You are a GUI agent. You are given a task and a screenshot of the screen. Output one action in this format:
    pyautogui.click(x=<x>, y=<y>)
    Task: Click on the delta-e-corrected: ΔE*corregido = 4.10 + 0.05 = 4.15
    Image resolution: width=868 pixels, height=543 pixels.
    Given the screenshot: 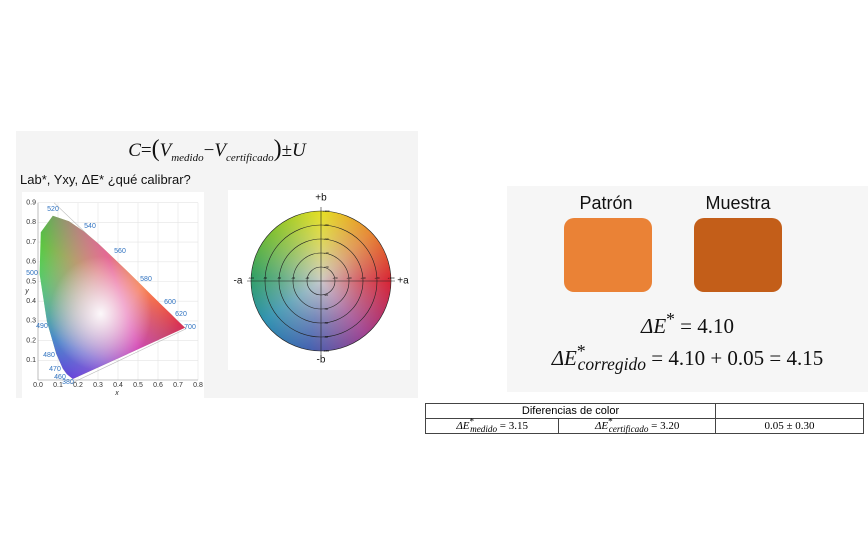 What is the action you would take?
    pyautogui.click(x=687, y=358)
    